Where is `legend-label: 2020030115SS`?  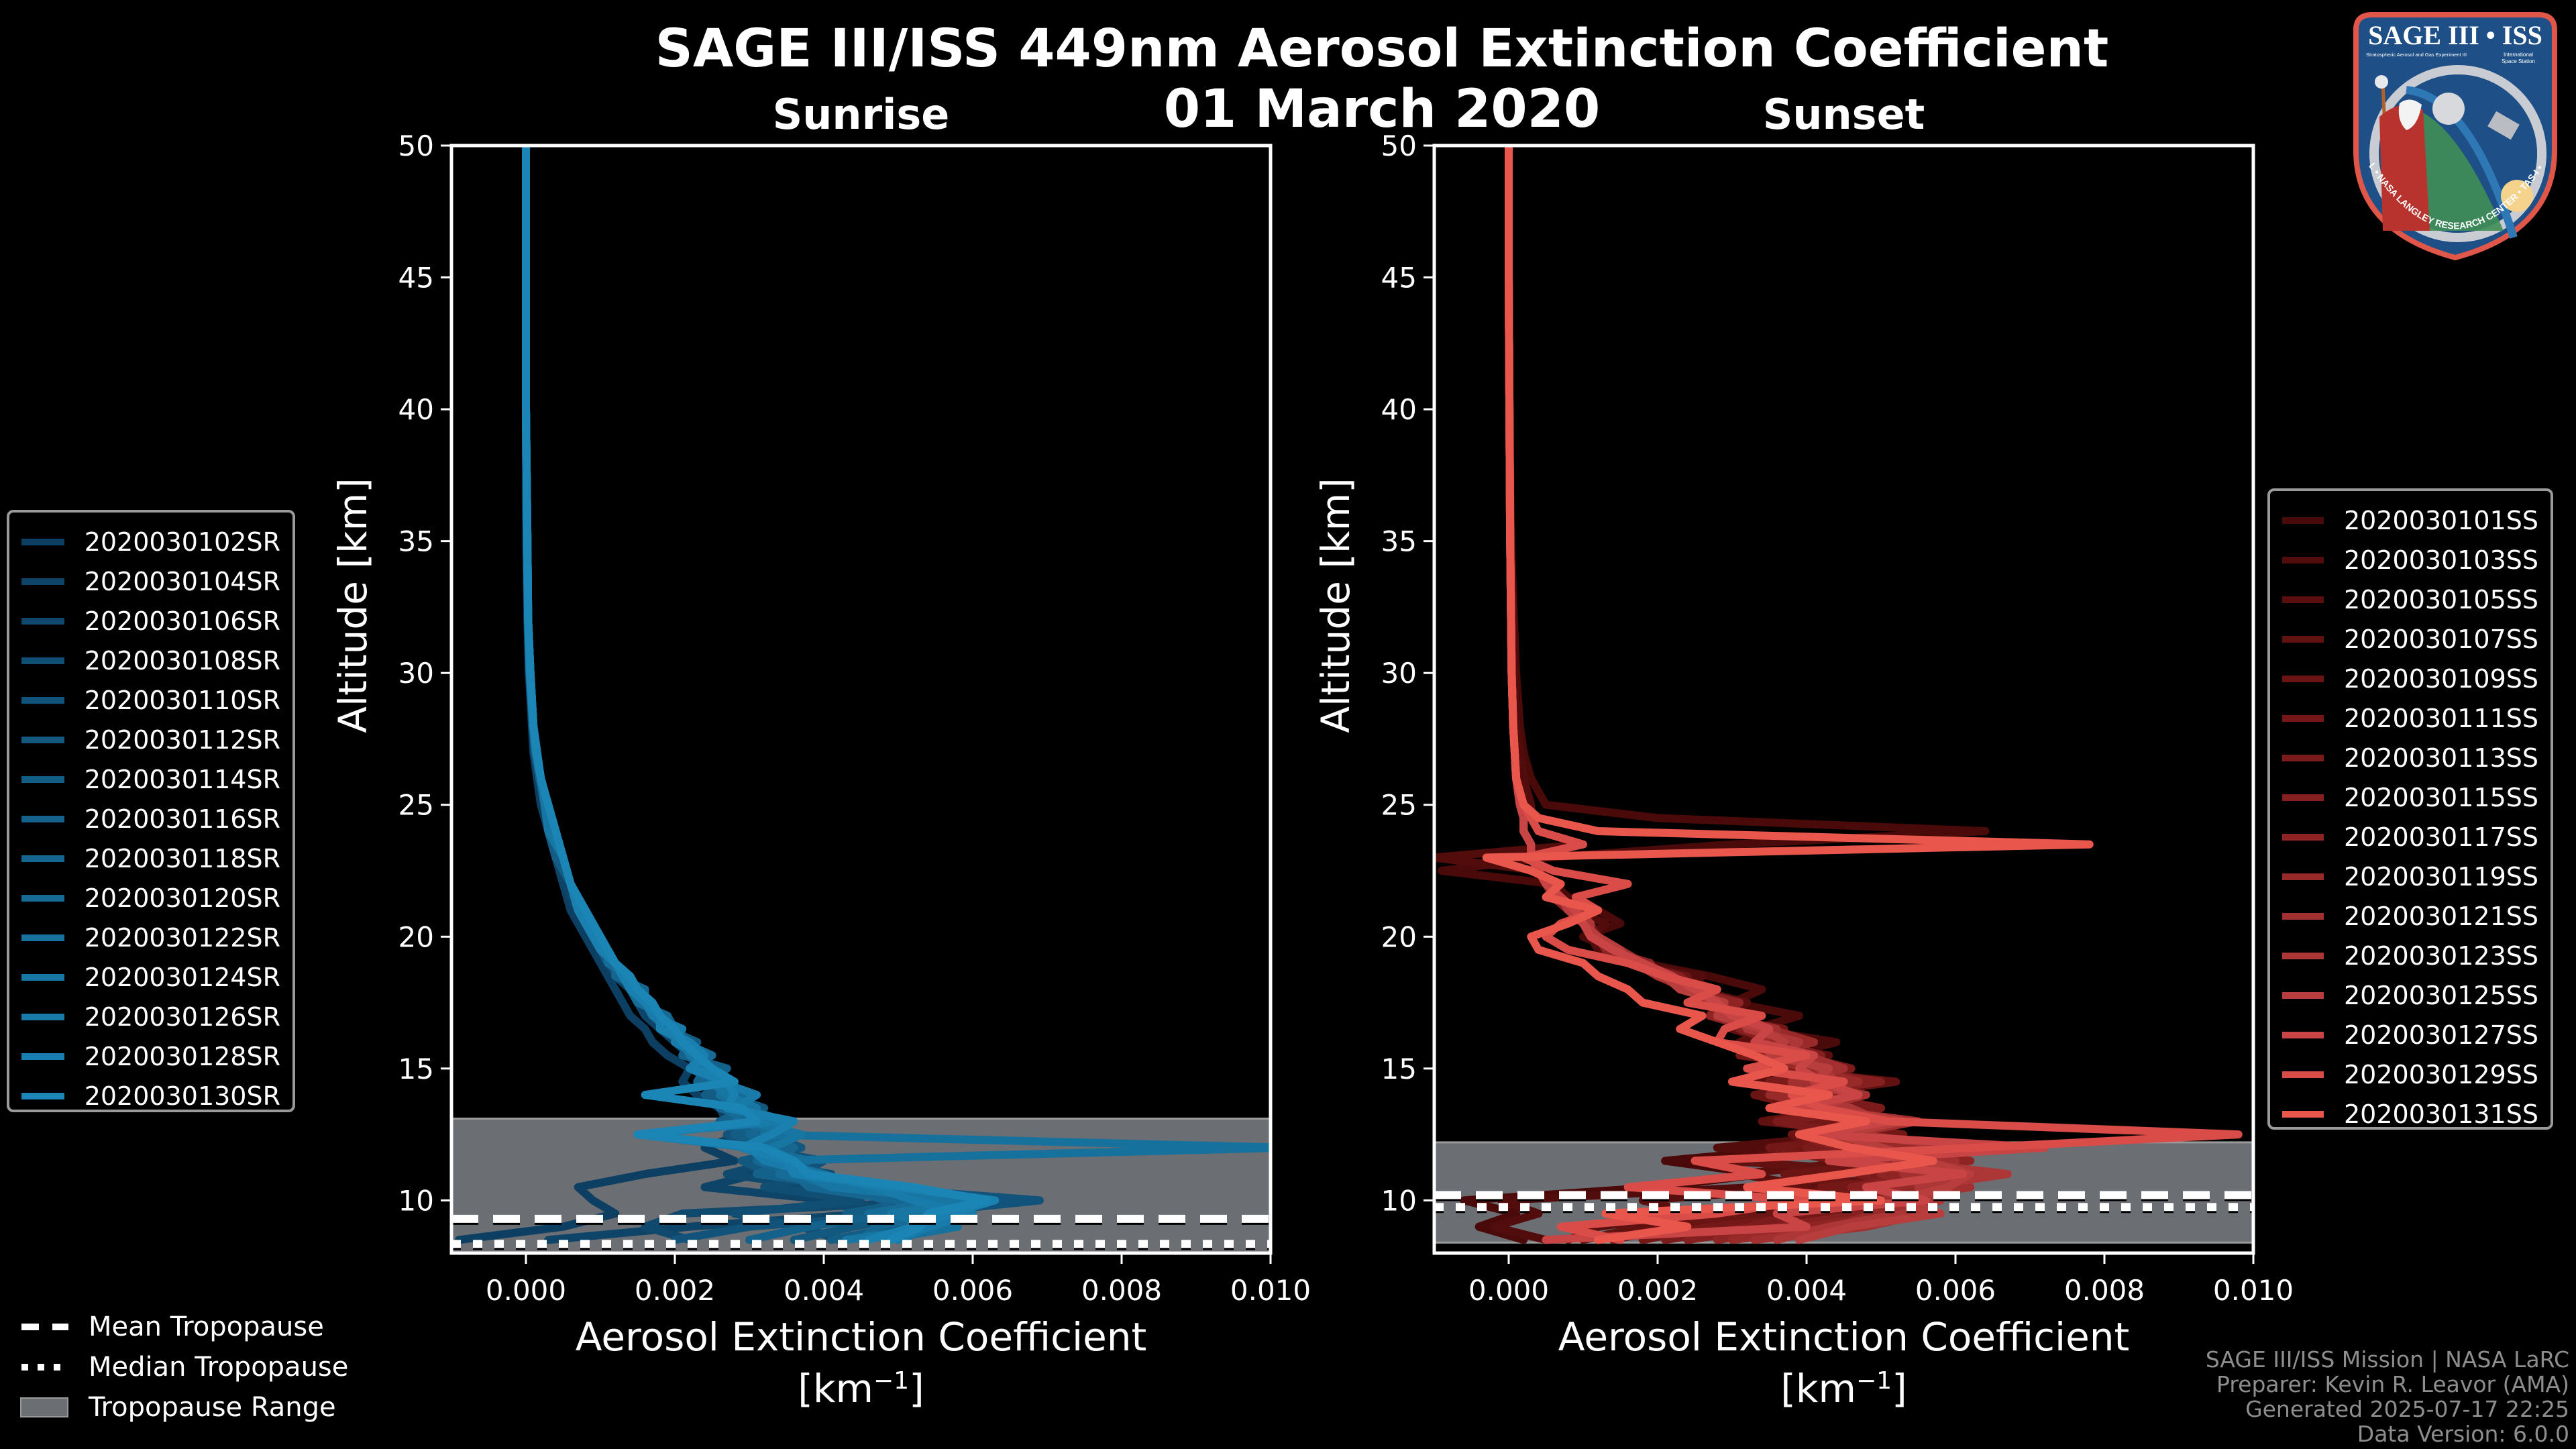 legend-label: 2020030115SS is located at coordinates (2440, 797).